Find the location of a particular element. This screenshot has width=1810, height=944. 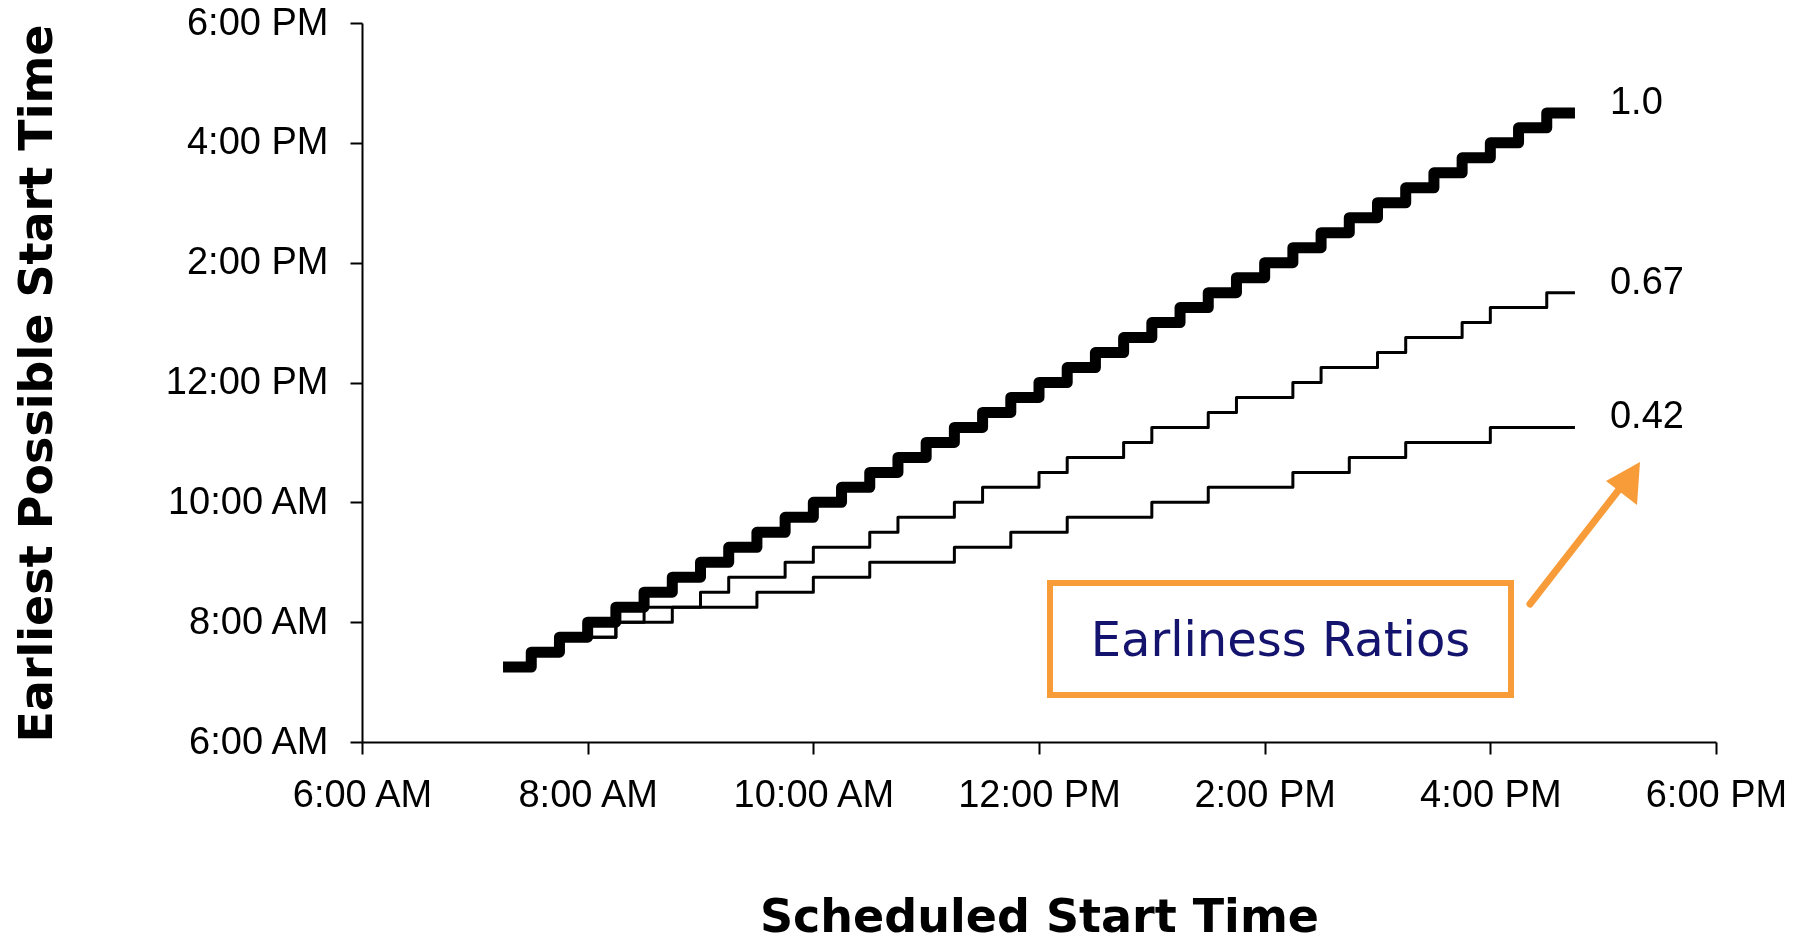

y-tick-label: 6:00 AM is located at coordinates (259, 740).